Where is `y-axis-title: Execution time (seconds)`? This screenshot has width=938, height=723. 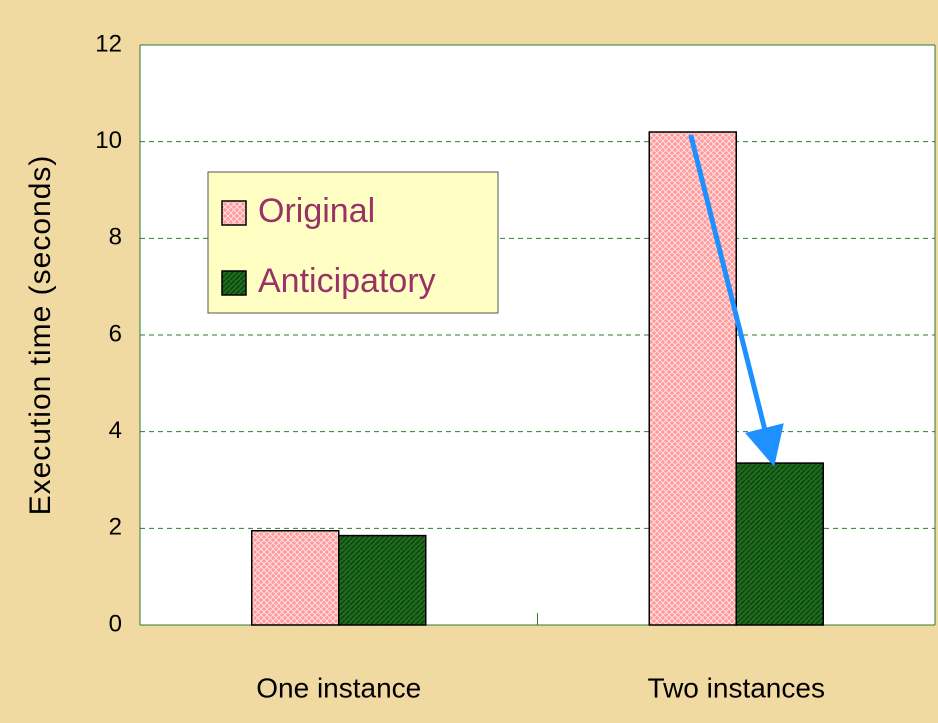
y-axis-title: Execution time (seconds) is located at coordinates (40, 335).